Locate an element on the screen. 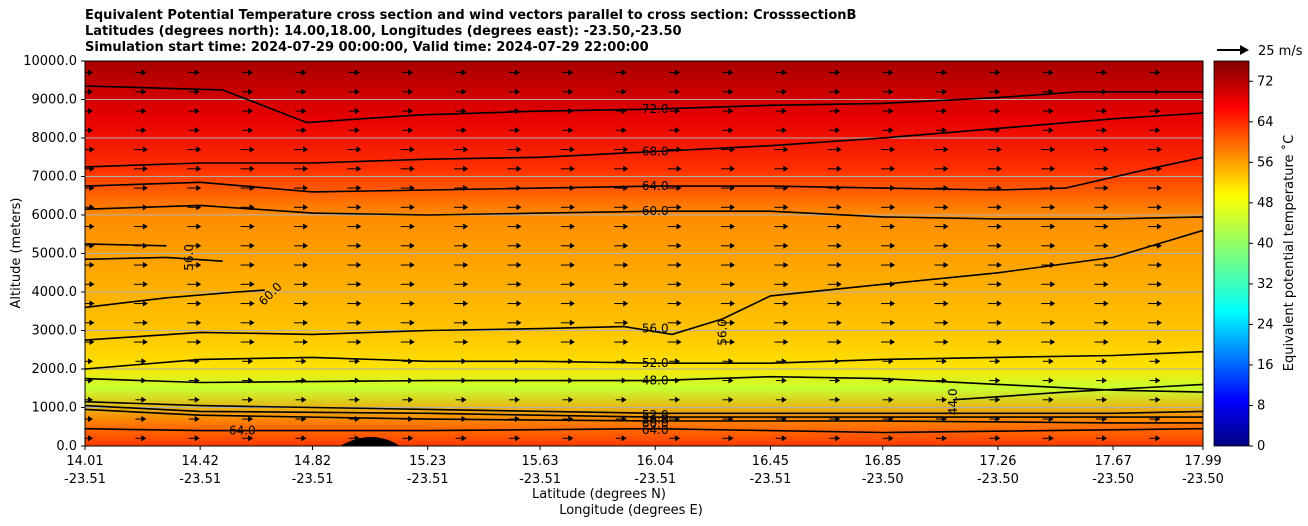 This screenshot has width=1308, height=526. colorbar-tick-label: 8 is located at coordinates (1261, 405).